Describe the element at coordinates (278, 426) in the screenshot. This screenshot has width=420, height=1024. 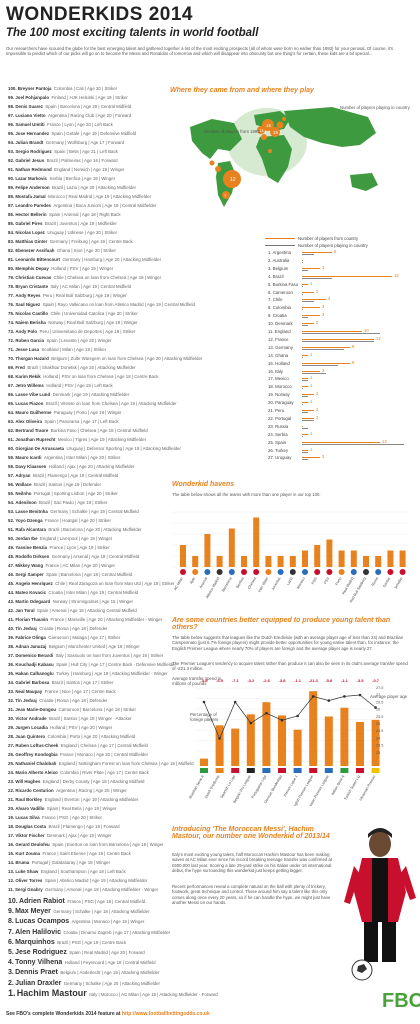
I see `country-label: 23. Russia` at that location.